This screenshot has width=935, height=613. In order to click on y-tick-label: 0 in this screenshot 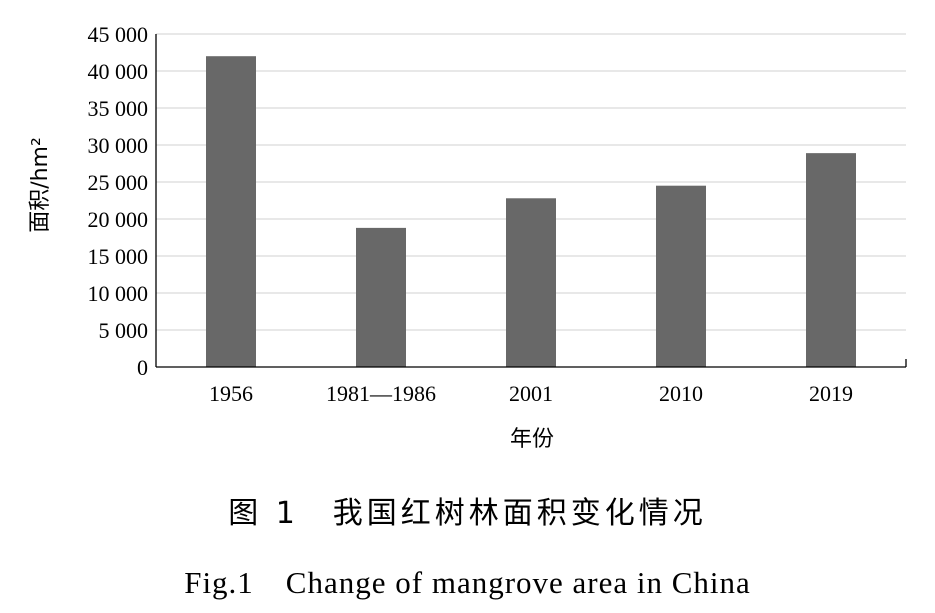, I will do `click(142, 367)`.